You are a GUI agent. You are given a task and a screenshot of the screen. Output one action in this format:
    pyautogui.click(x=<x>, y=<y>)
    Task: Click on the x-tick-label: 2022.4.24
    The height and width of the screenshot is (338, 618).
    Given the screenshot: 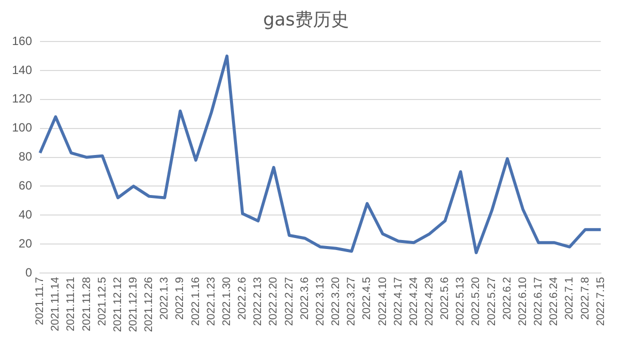 What is the action you would take?
    pyautogui.click(x=414, y=301)
    